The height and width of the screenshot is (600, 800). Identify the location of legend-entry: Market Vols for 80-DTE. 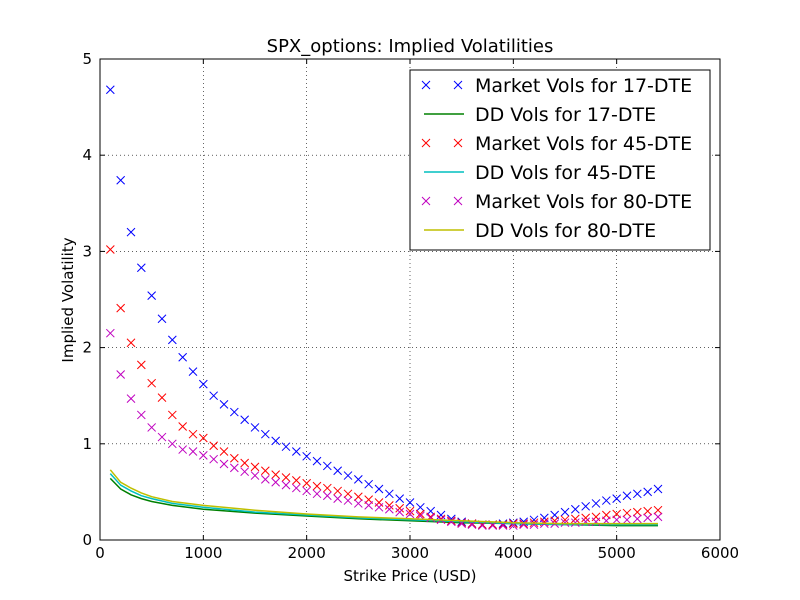
(556, 202).